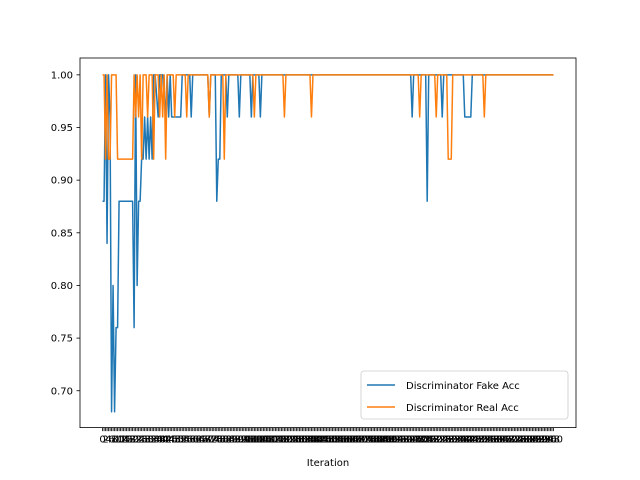 This screenshot has height=480, width=640. I want to click on x-tick-label: 74, so click(213, 440).